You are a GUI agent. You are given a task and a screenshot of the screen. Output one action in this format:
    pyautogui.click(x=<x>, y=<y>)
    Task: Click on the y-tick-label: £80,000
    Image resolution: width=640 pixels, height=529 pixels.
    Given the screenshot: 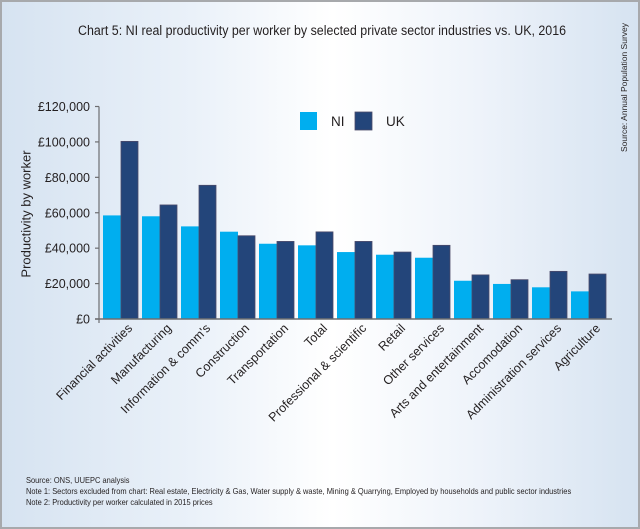 What is the action you would take?
    pyautogui.click(x=67, y=178)
    